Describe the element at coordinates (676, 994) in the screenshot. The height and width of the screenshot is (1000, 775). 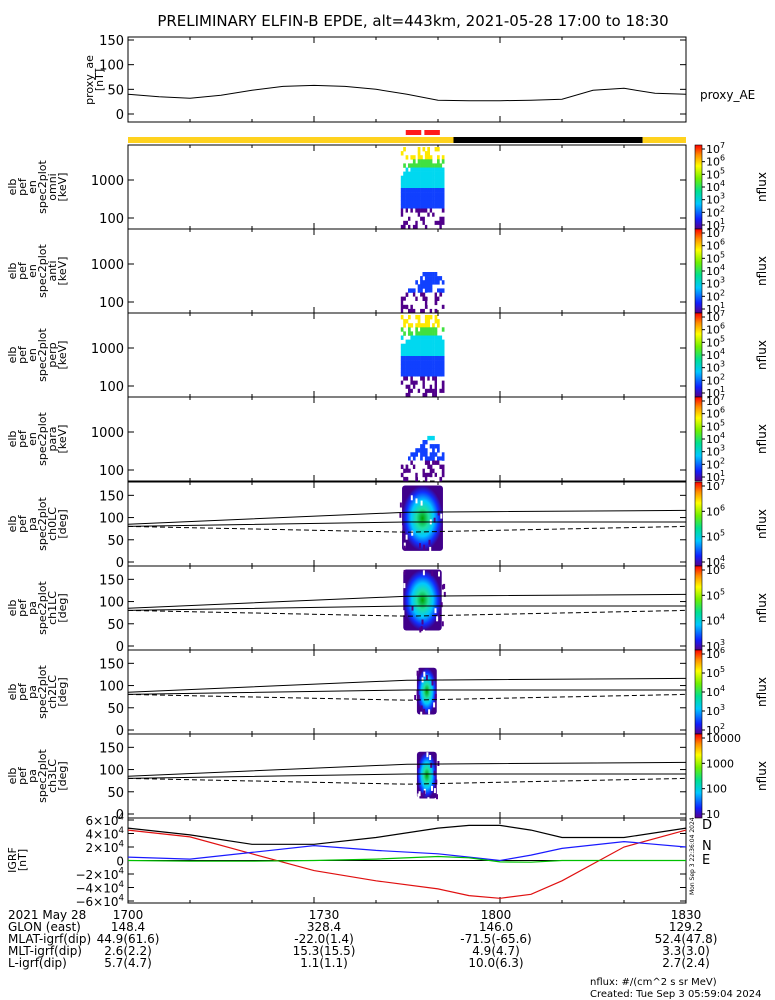
I see `footer-created: Created: Tue Sep 3 05:59:04 2024` at that location.